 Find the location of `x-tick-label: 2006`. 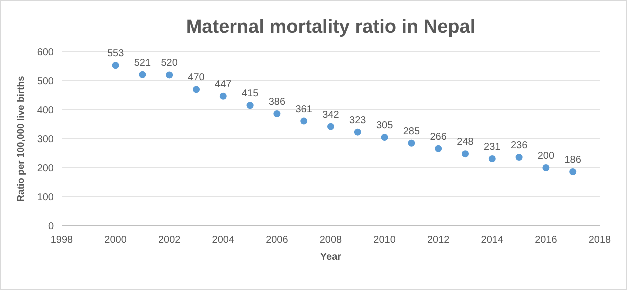

x-tick-label: 2006 is located at coordinates (277, 240).